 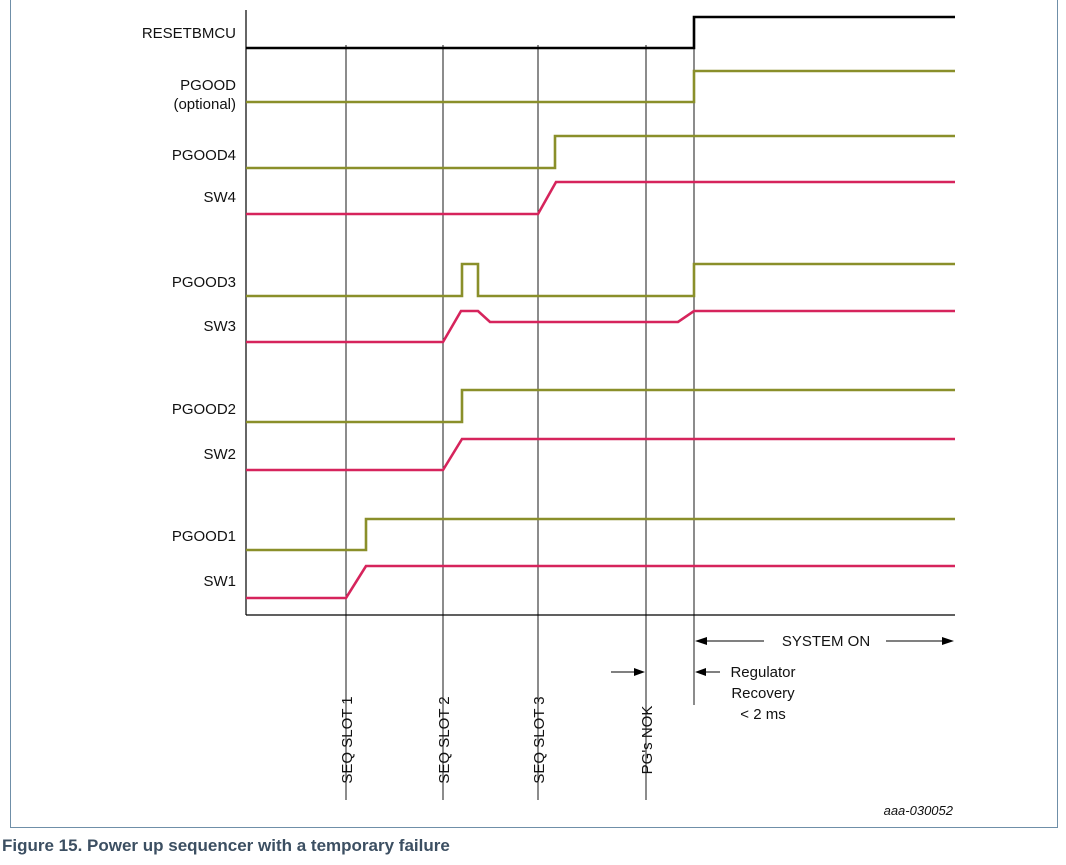 I want to click on system-on-arrowhead-left, so click(x=701, y=641).